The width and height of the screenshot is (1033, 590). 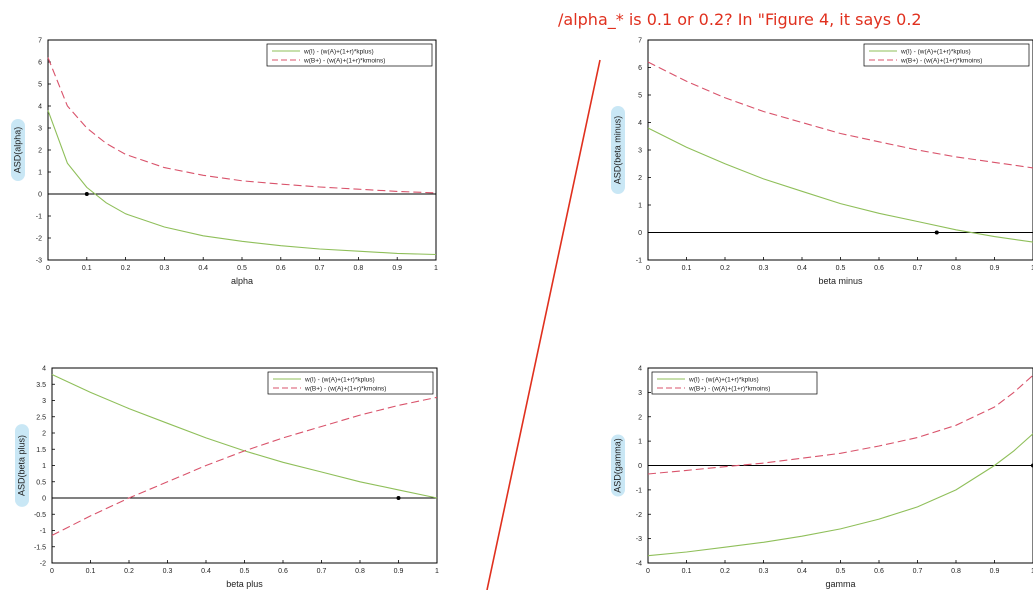 What do you see at coordinates (242, 281) in the screenshot?
I see `x-axis-label: alpha` at bounding box center [242, 281].